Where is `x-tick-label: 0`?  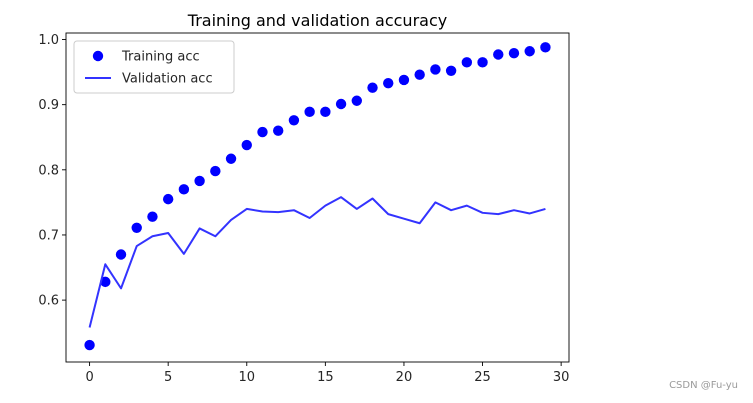
x-tick-label: 0 is located at coordinates (89, 377).